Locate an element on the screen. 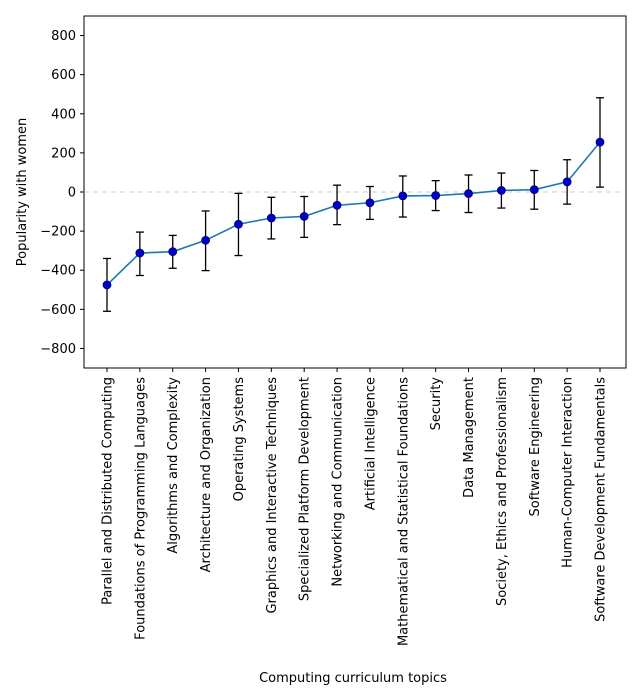  y-tick-label: −200 is located at coordinates (58, 232).